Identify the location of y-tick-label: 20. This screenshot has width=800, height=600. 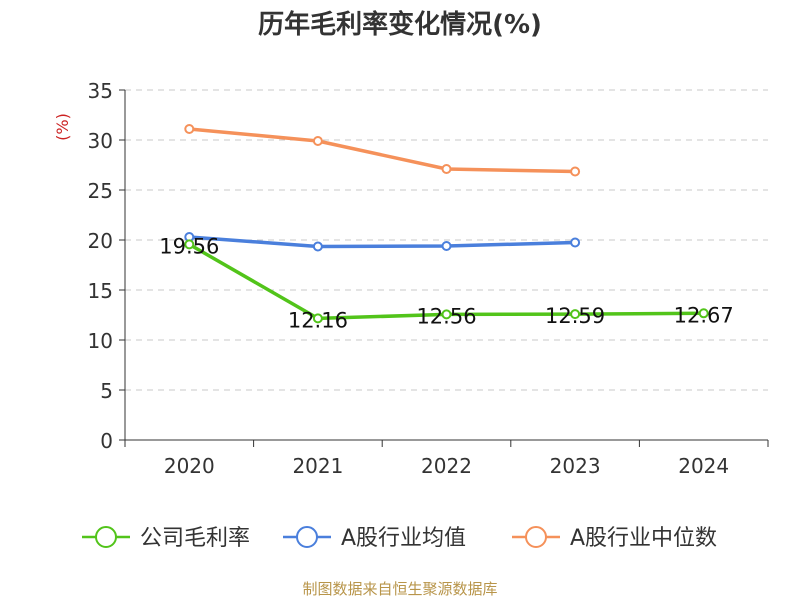
(100, 241).